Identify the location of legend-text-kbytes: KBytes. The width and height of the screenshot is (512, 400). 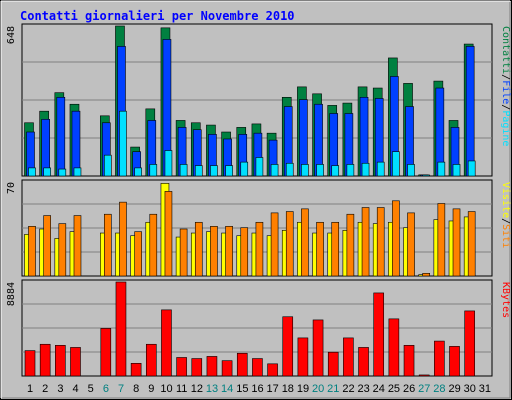
(505, 300).